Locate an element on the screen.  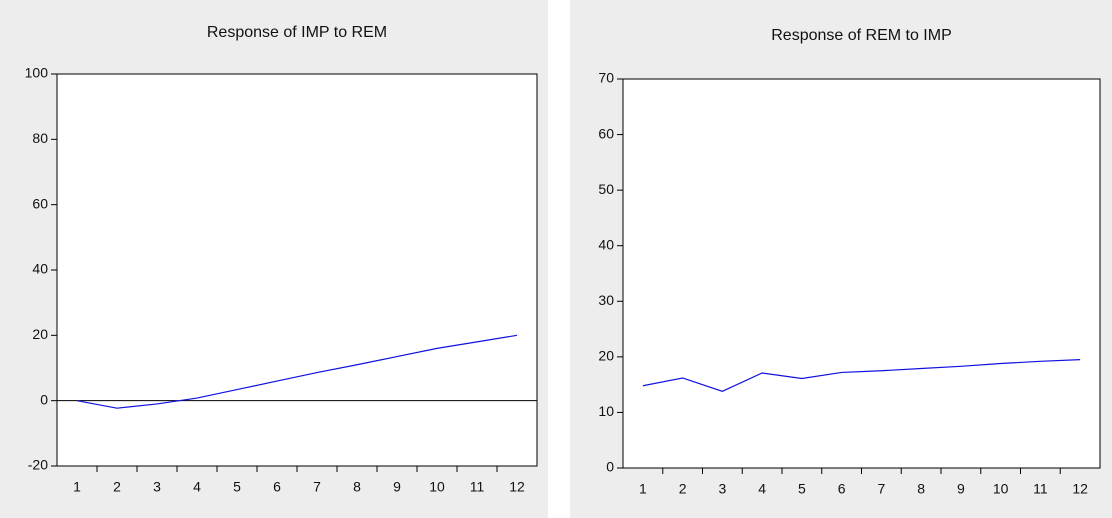
y-tick-label: 70 is located at coordinates (606, 78).